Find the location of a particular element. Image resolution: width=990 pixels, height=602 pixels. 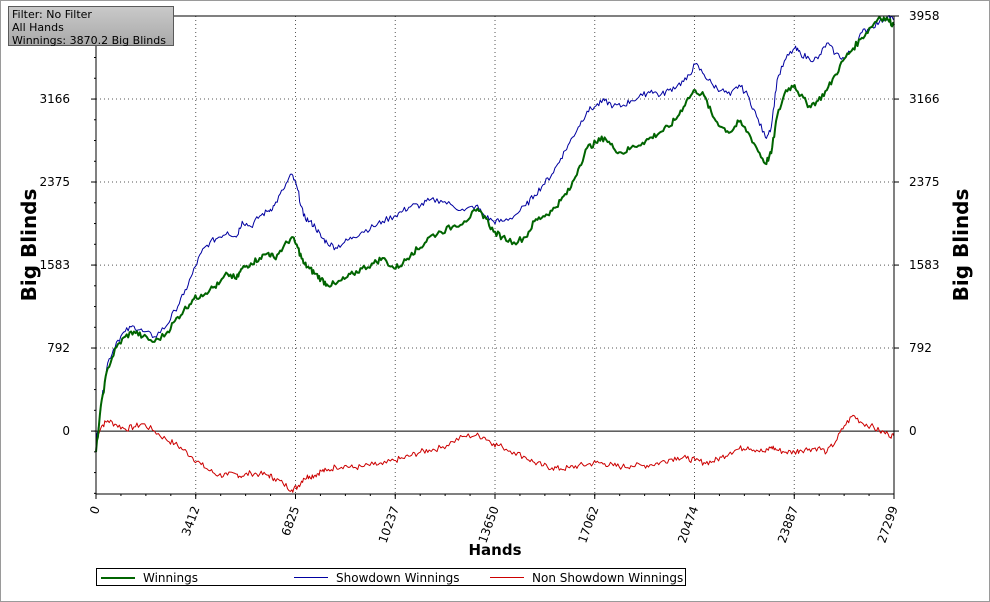

y-tick-label-left: 1583 is located at coordinates (54, 265).